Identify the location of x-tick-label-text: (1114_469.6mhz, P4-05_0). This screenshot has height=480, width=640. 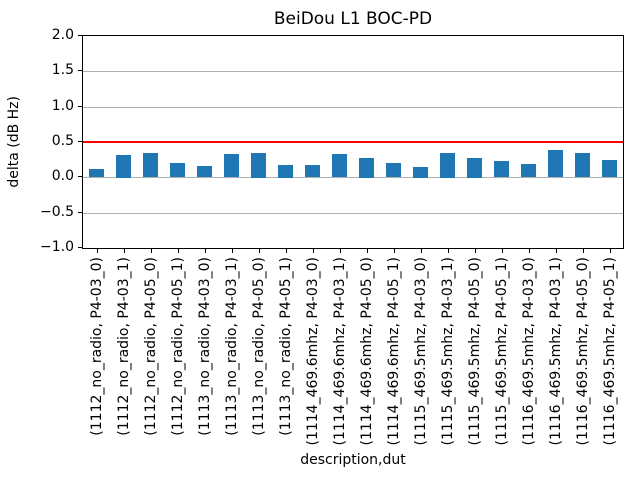
(366, 351).